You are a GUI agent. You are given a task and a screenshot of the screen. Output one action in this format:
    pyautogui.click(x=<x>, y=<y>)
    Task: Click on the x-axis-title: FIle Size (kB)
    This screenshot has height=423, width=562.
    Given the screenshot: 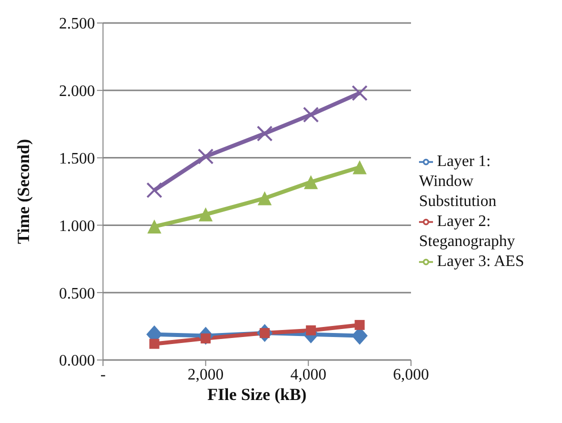 What is the action you would take?
    pyautogui.click(x=257, y=394)
    